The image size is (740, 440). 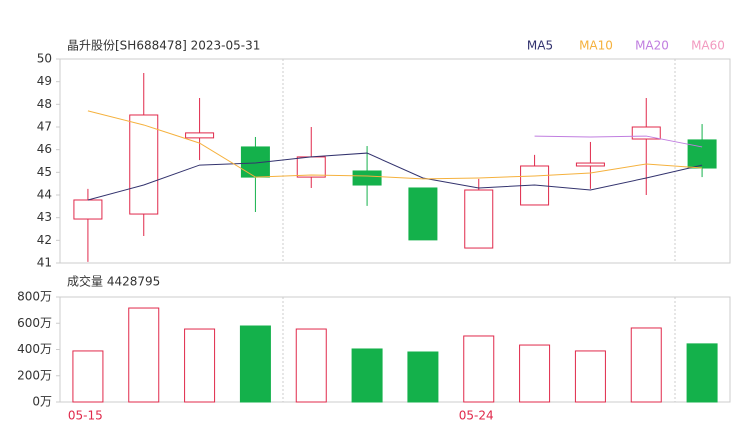 I want to click on legend-entry: MA5, so click(x=540, y=46).